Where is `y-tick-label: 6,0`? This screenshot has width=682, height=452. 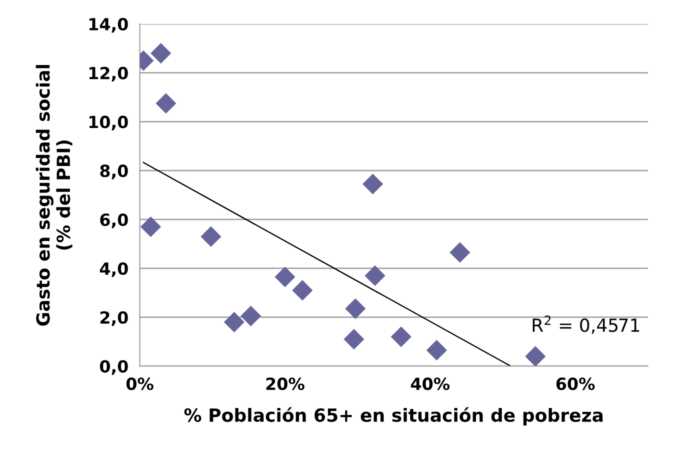
y-tick-label: 6,0 is located at coordinates (114, 220).